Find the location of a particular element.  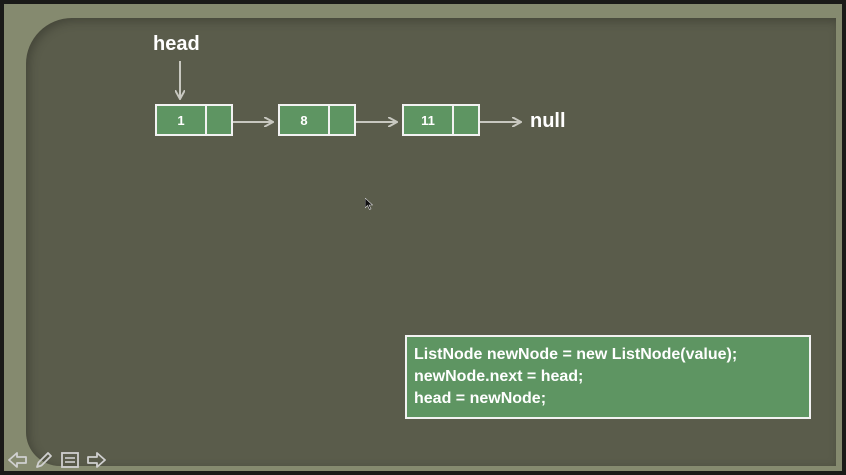

list-node-2: 8 is located at coordinates (317, 120).